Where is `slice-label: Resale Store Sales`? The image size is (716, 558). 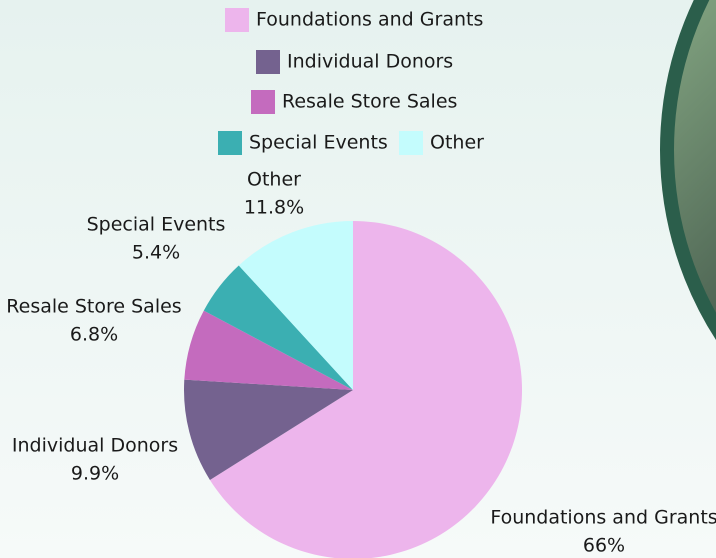 slice-label: Resale Store Sales is located at coordinates (93, 307).